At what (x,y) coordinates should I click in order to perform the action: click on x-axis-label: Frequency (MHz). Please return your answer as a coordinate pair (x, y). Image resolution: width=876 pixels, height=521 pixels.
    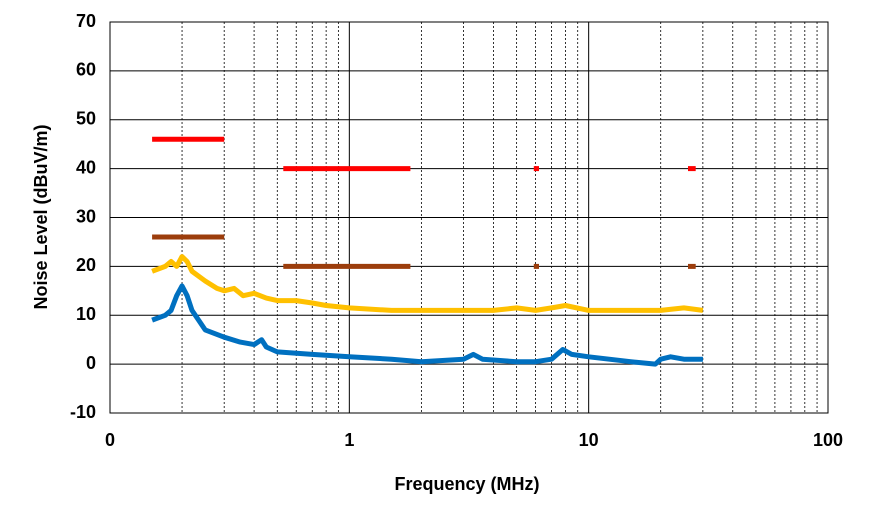
    Looking at the image, I should click on (466, 484).